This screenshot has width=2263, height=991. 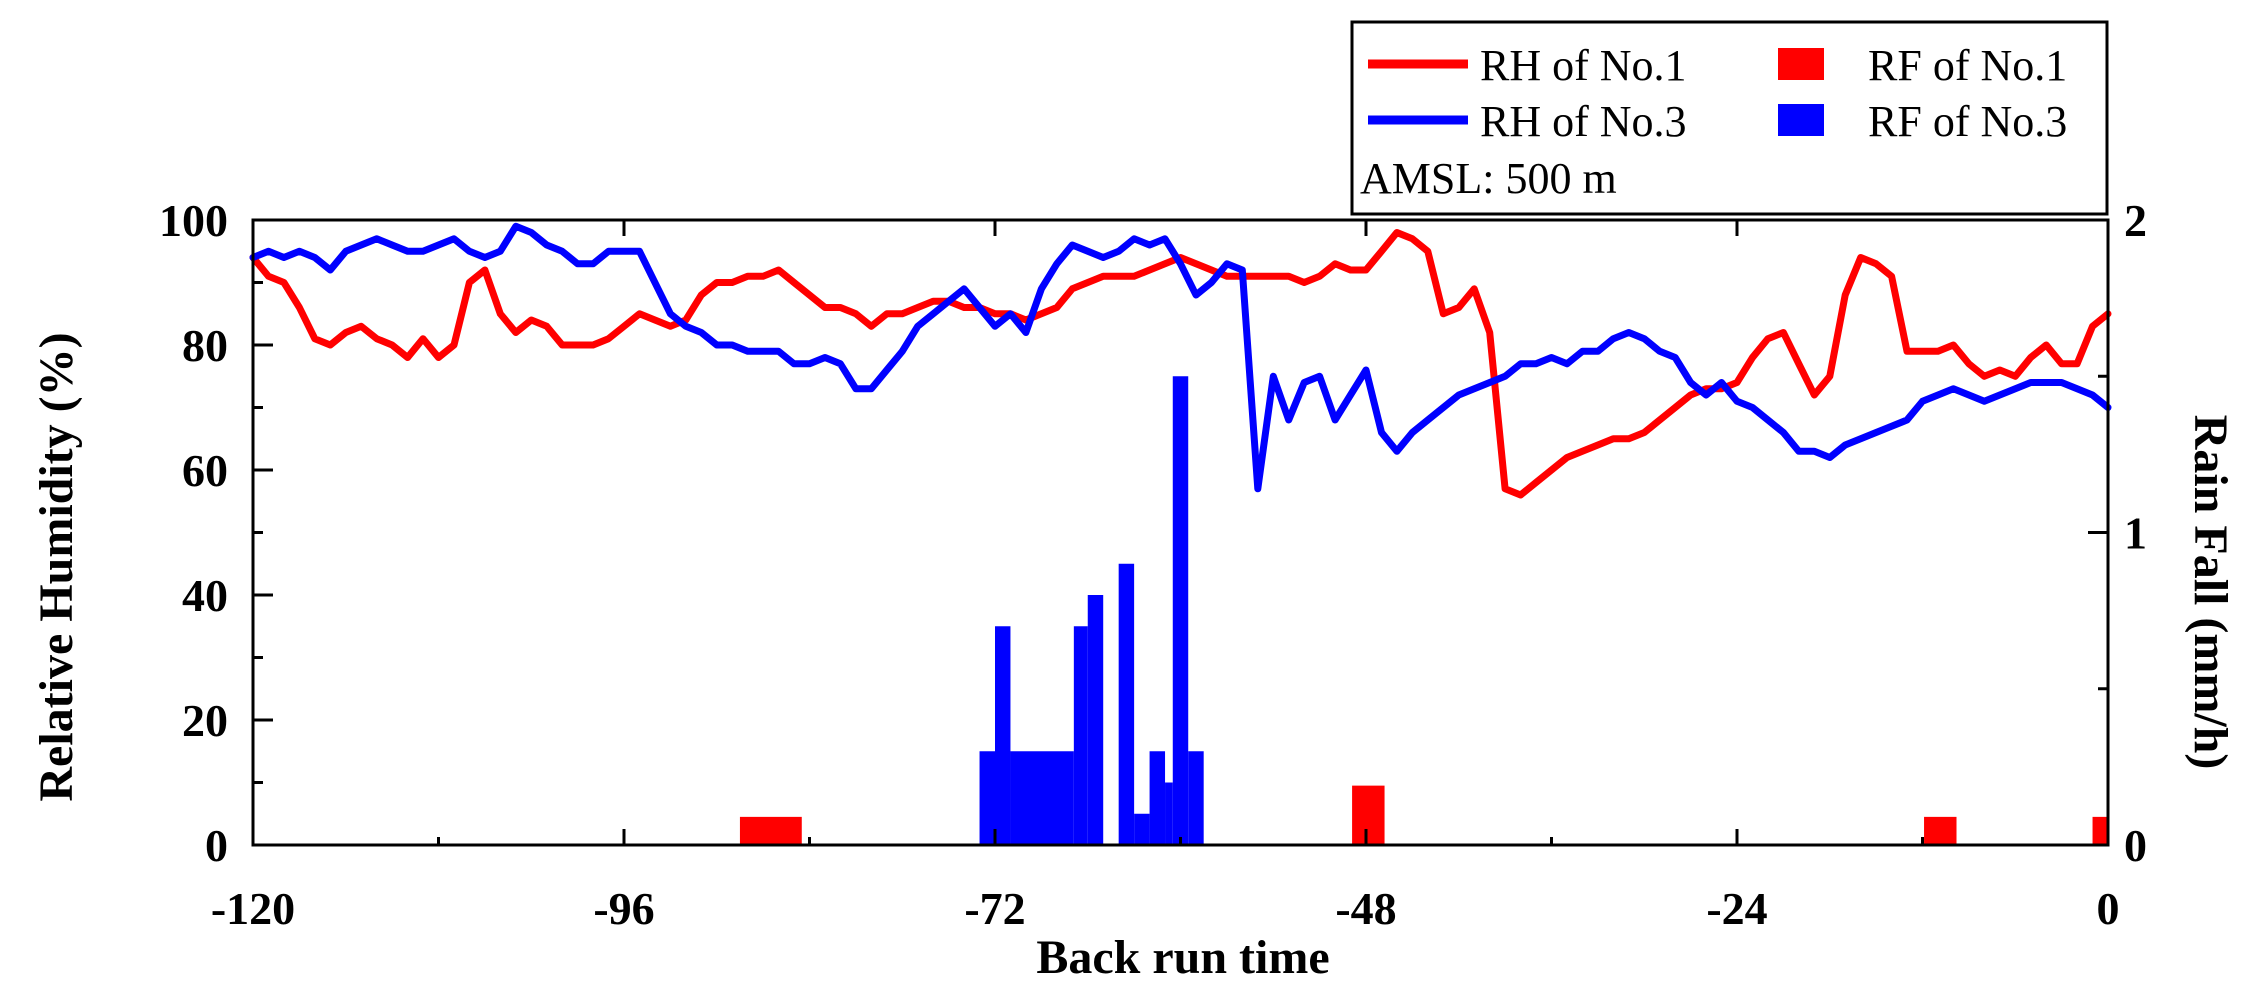 I want to click on y-tick-label-0: 0, so click(x=216, y=845).